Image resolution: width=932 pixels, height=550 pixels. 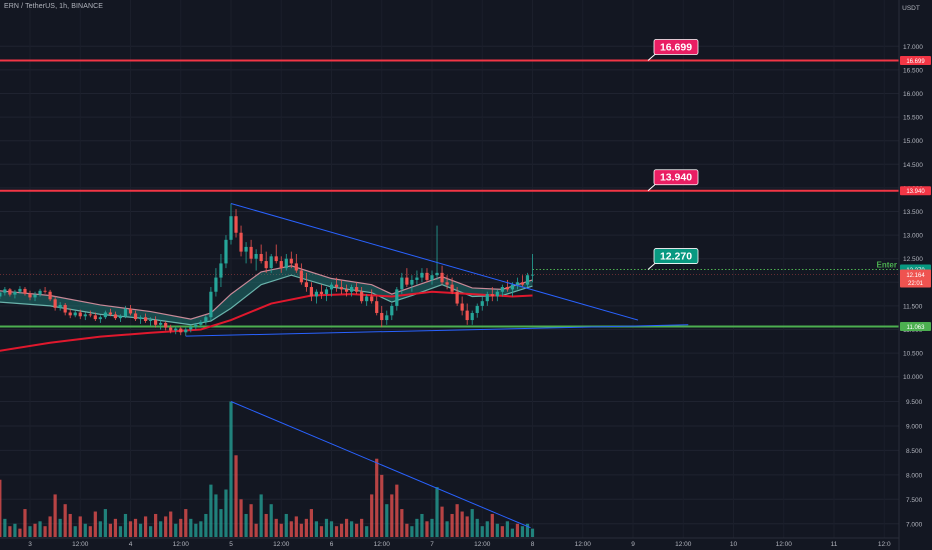 What do you see at coordinates (54, 6) in the screenshot?
I see `symbol-title: ERN / TetherUS, 1h, BINANCE` at bounding box center [54, 6].